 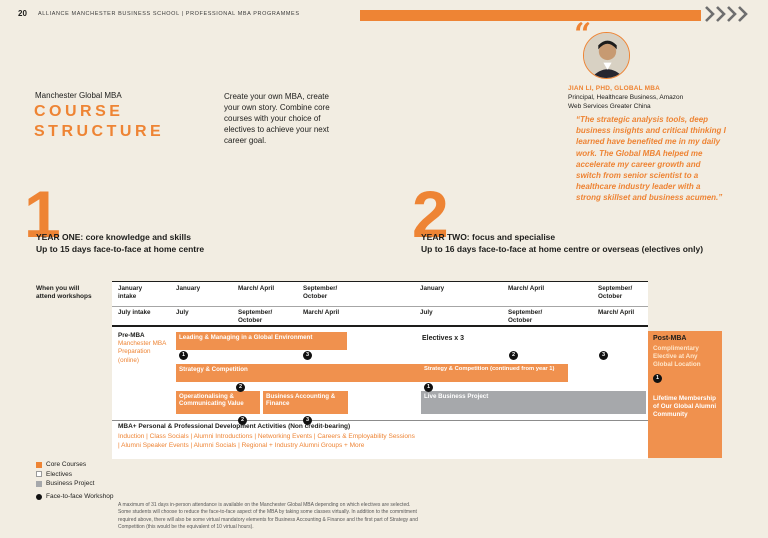 What do you see at coordinates (606, 55) in the screenshot?
I see `avatar` at bounding box center [606, 55].